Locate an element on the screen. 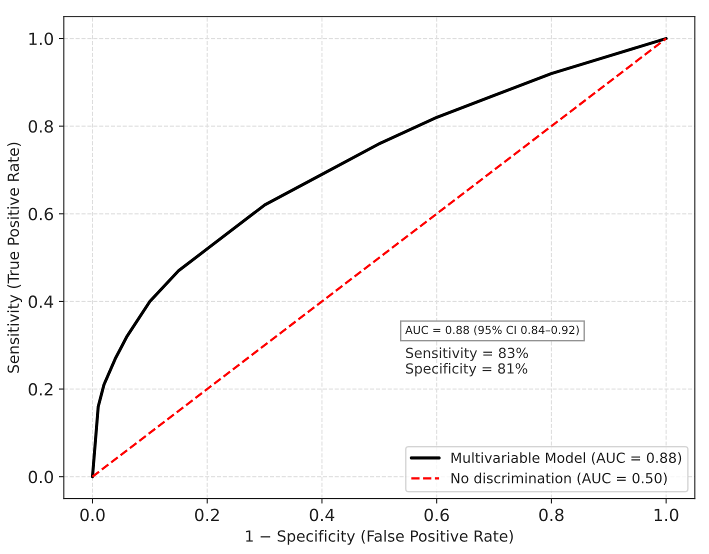 Image resolution: width=709 pixels, height=554 pixels. legend-label: Multivariable Model (AUC = 0.88) is located at coordinates (567, 458).